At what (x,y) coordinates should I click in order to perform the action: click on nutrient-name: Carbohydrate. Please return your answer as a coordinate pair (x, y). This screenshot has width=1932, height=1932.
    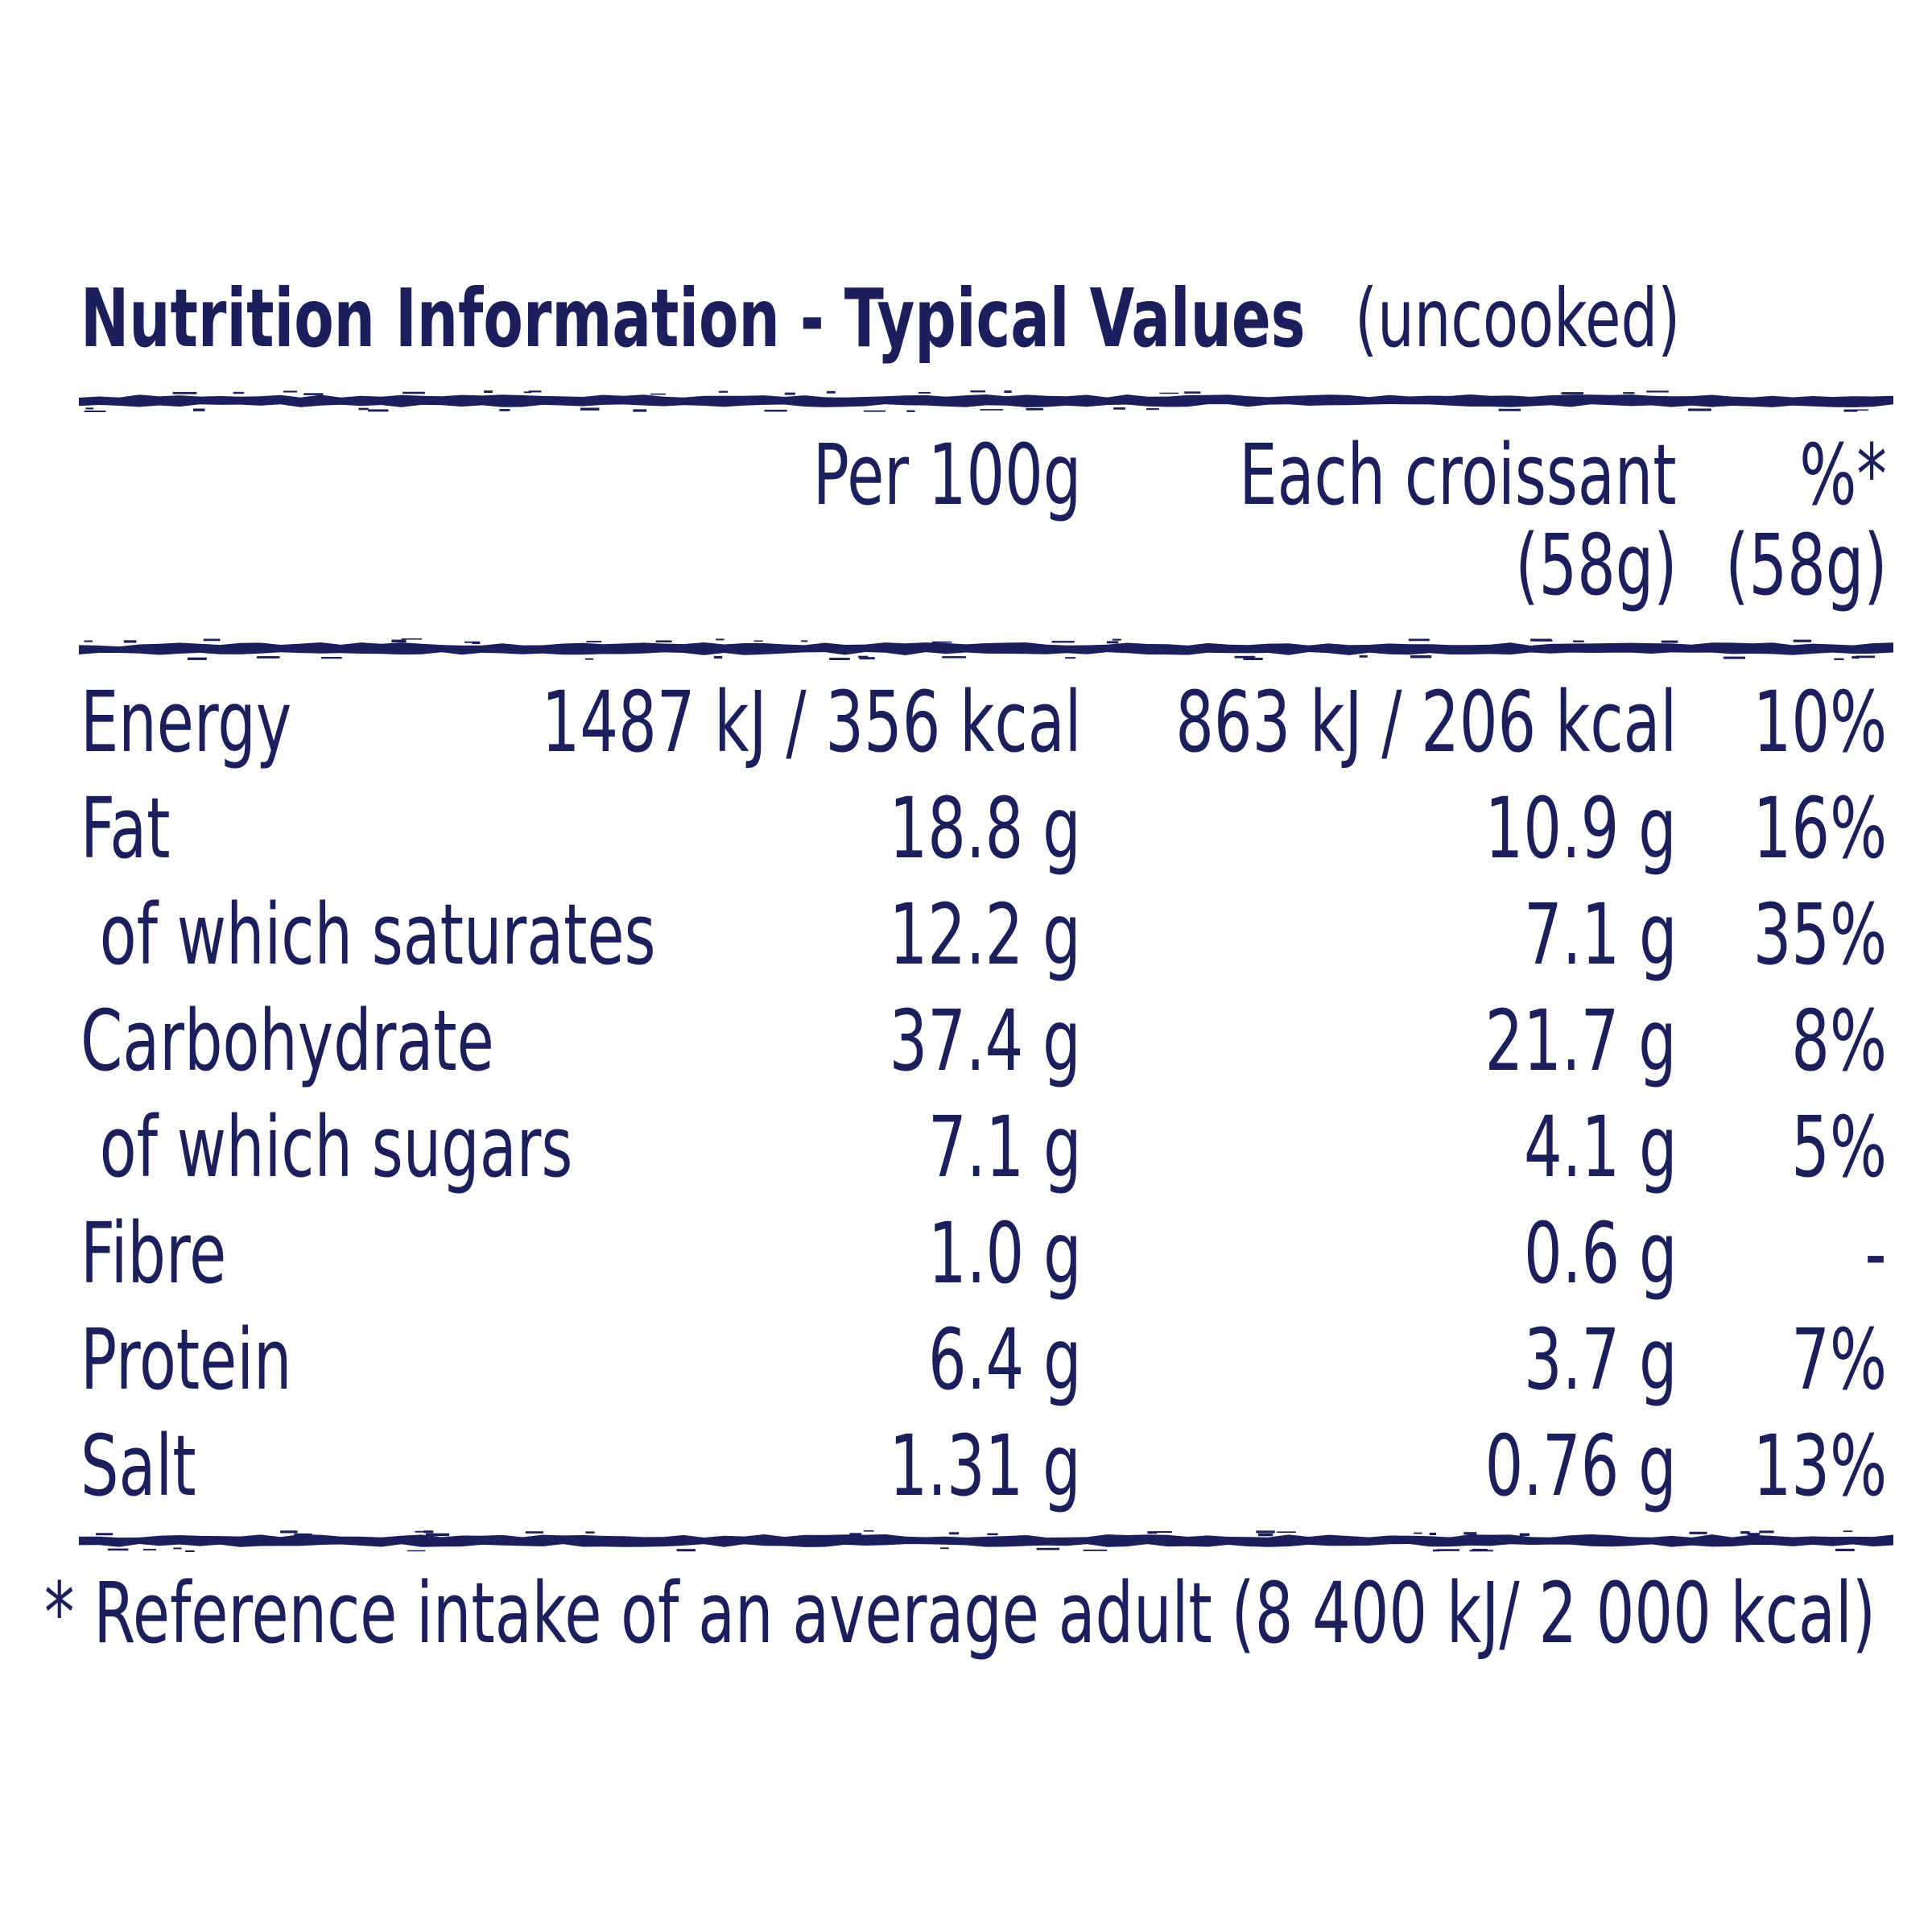
    Looking at the image, I should click on (287, 1041).